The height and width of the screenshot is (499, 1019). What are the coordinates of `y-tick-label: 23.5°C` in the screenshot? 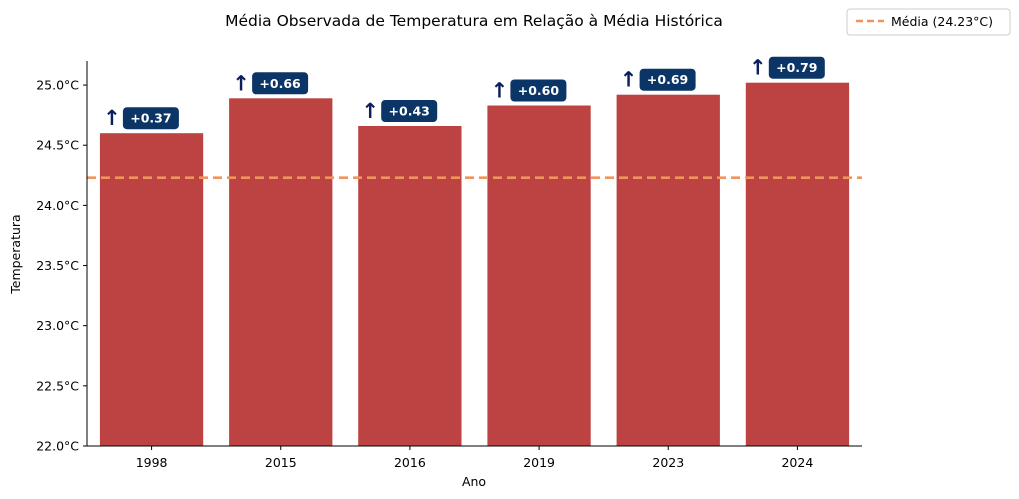 It's located at (57, 265).